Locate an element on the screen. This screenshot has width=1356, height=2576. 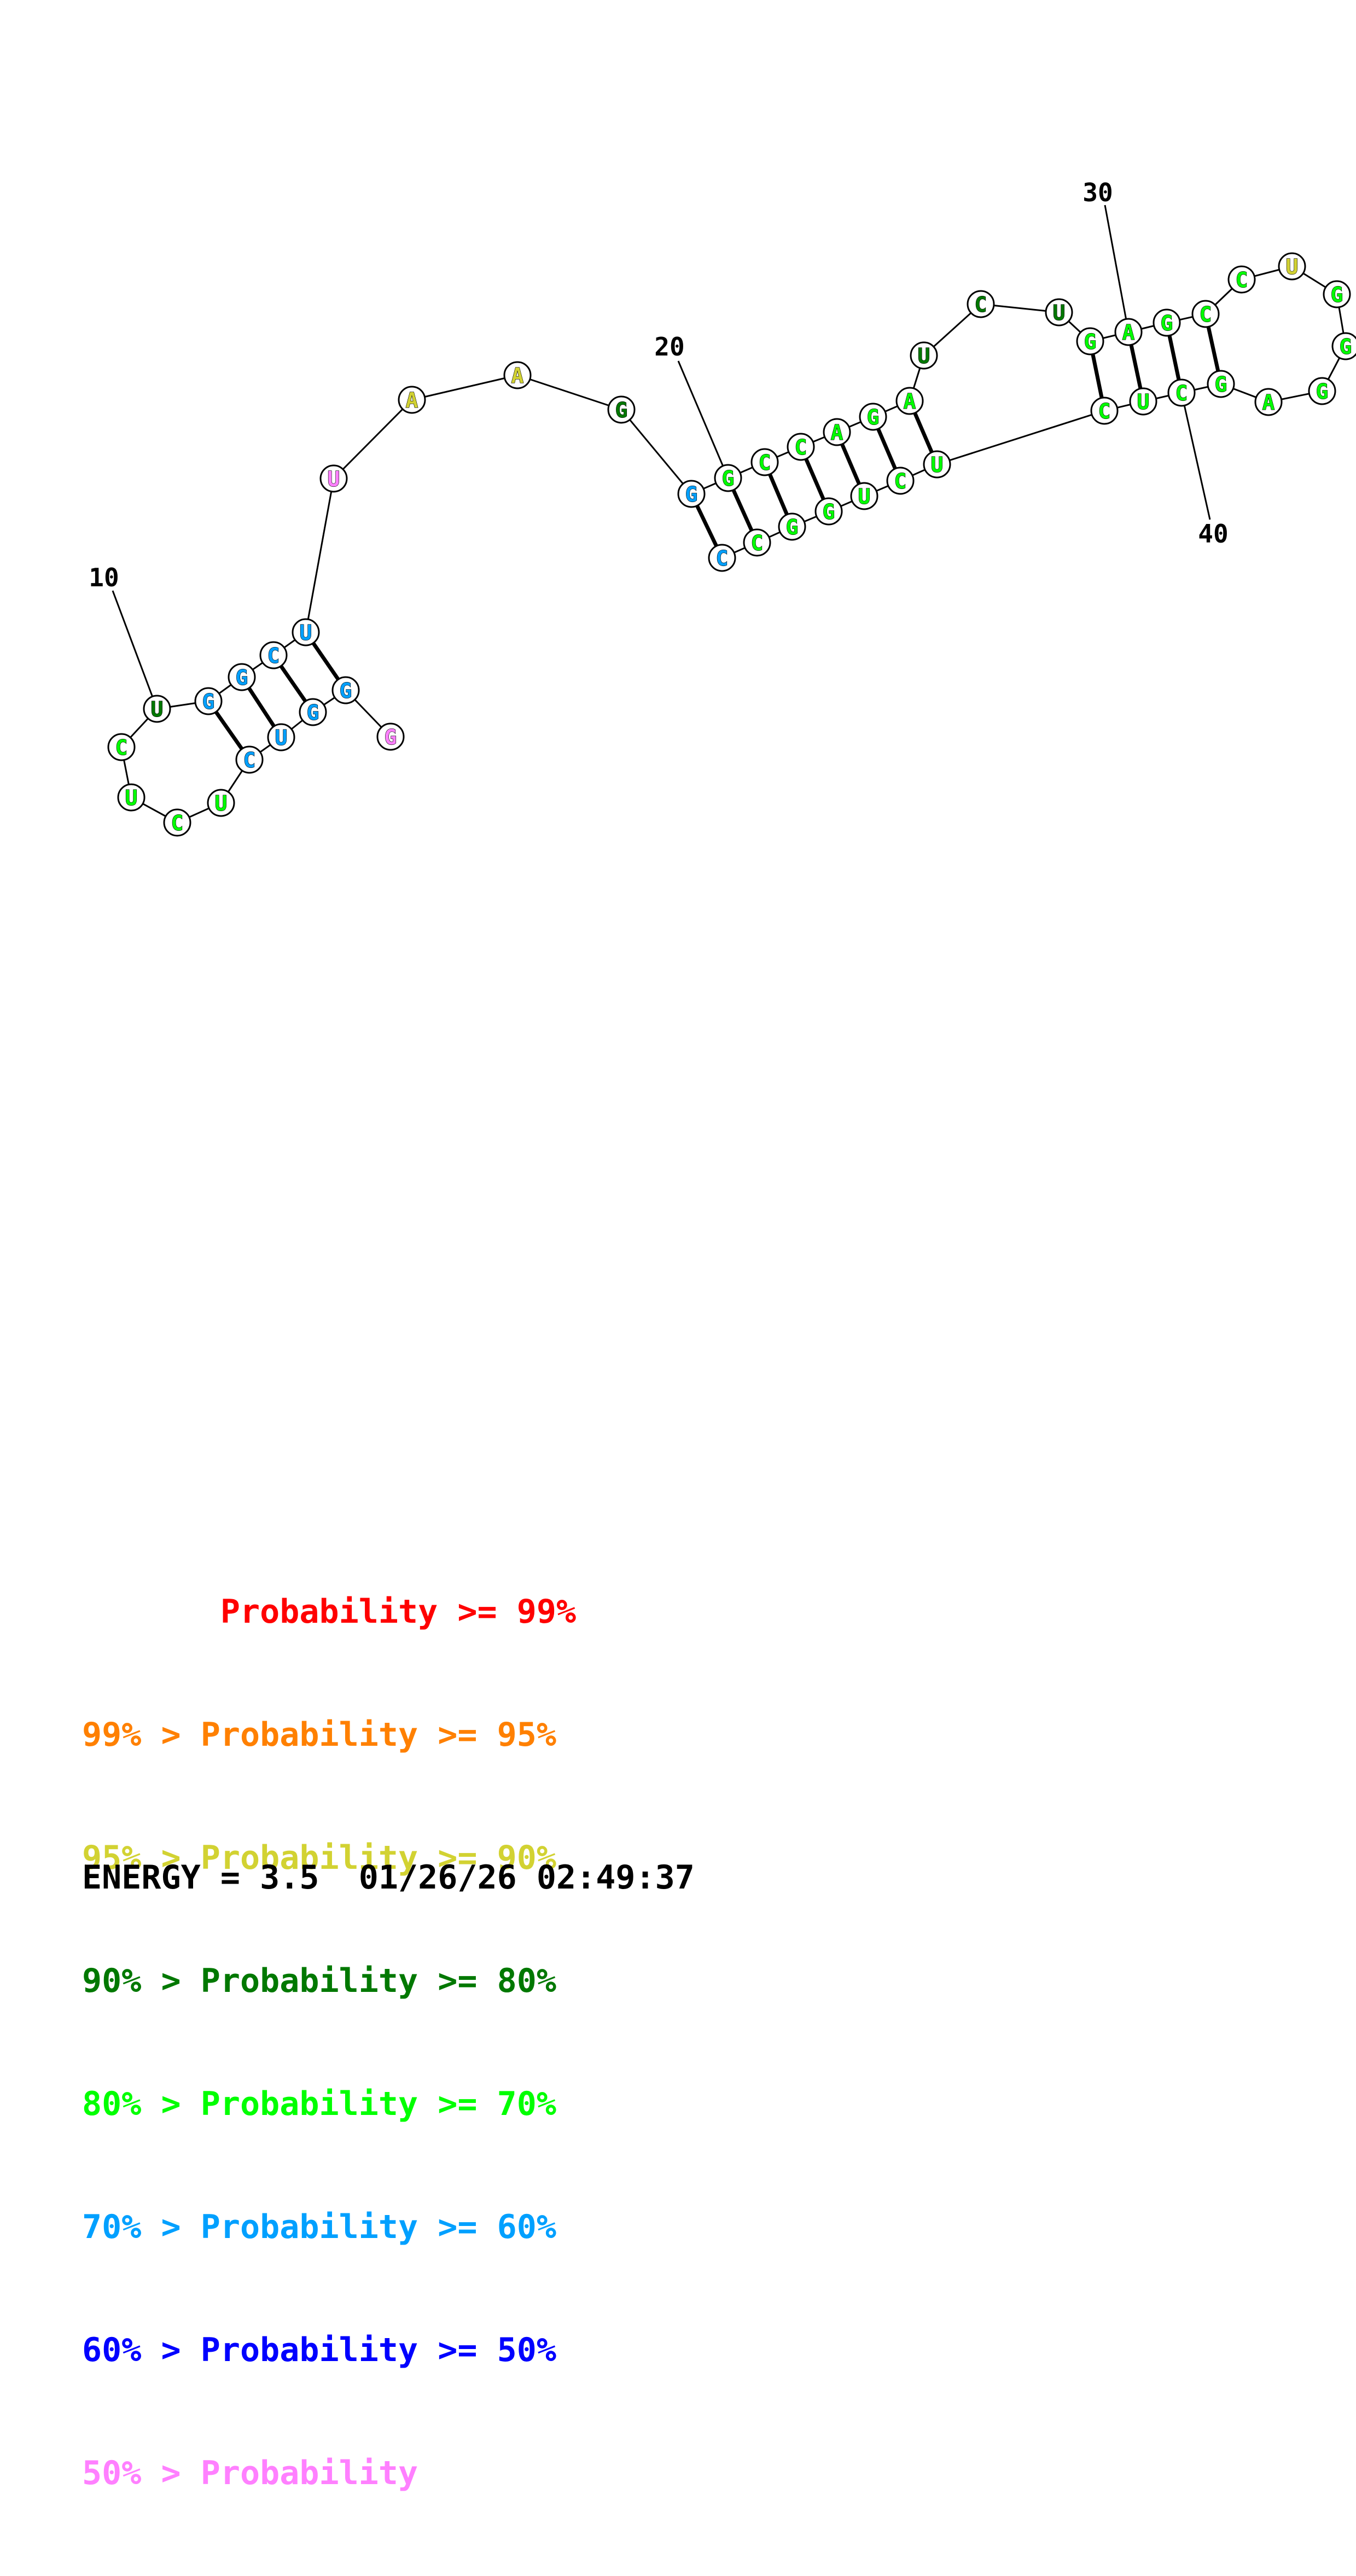
nucleotide-39: G is located at coordinates (1221, 384).